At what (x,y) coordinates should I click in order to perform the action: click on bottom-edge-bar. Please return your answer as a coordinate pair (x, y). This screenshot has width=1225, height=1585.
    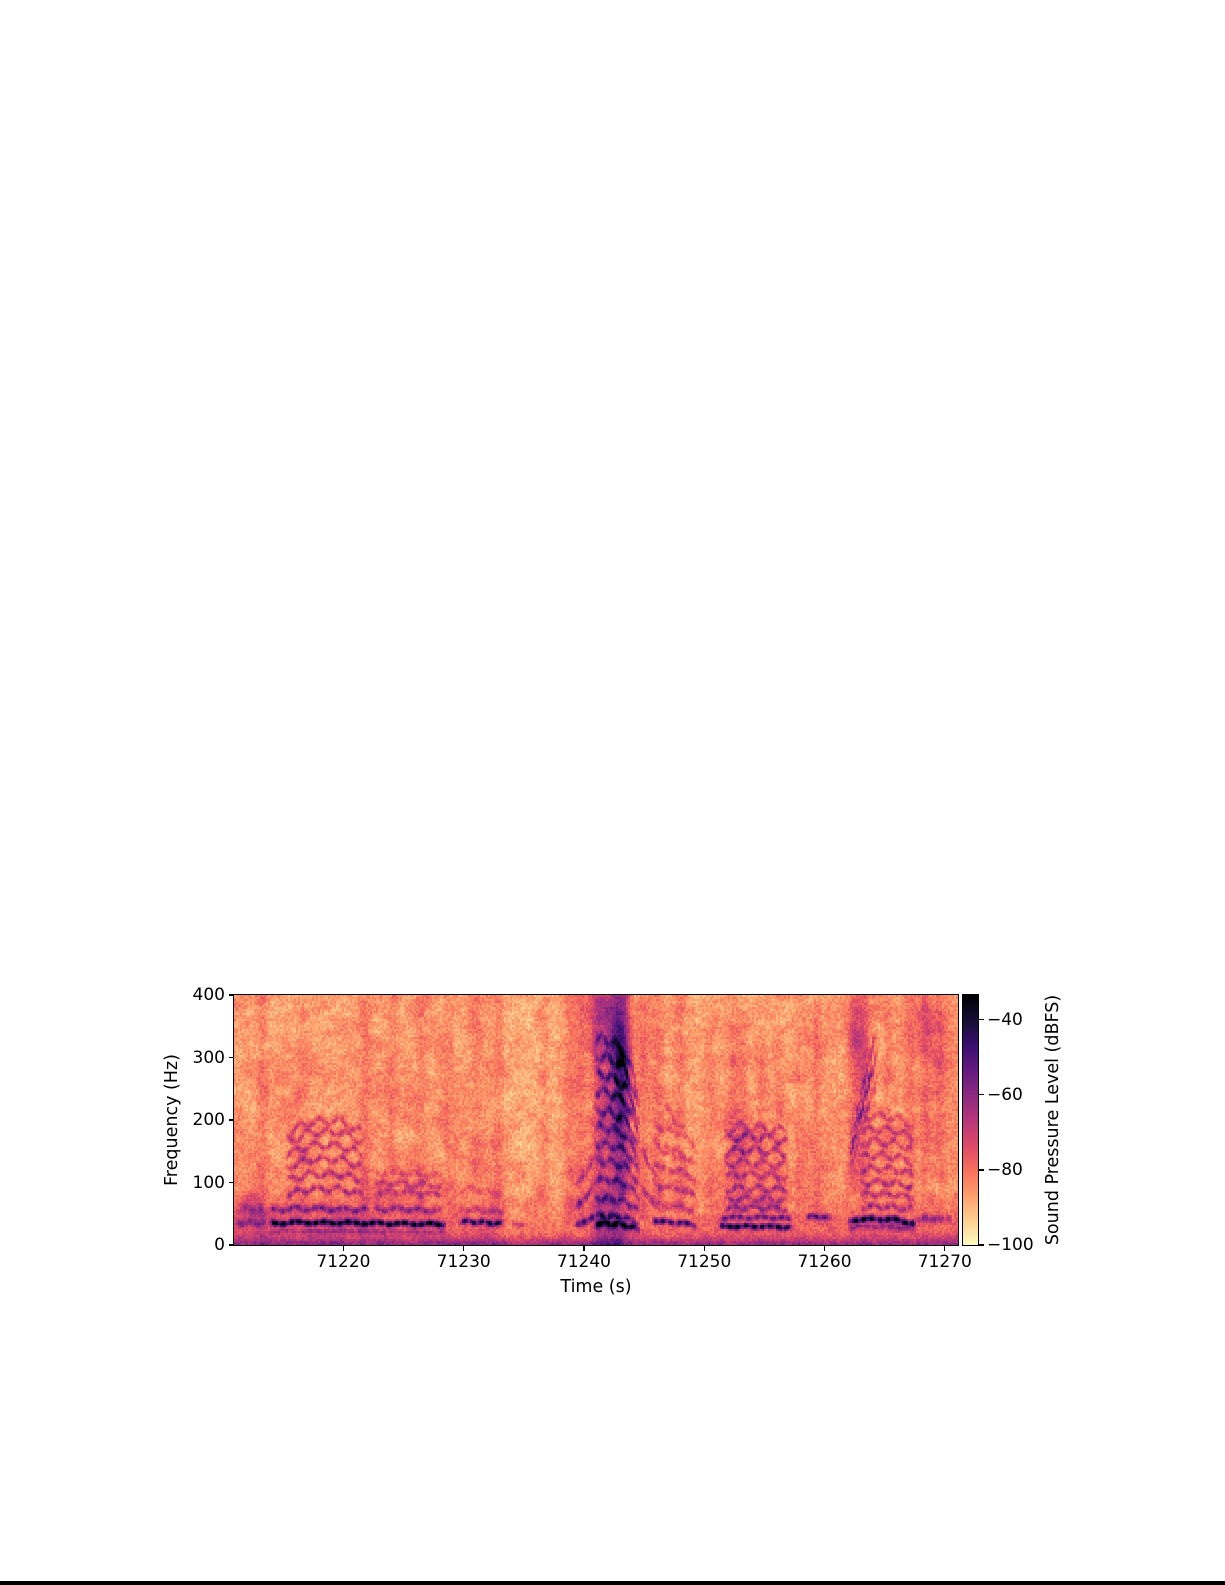
    Looking at the image, I should click on (612, 1583).